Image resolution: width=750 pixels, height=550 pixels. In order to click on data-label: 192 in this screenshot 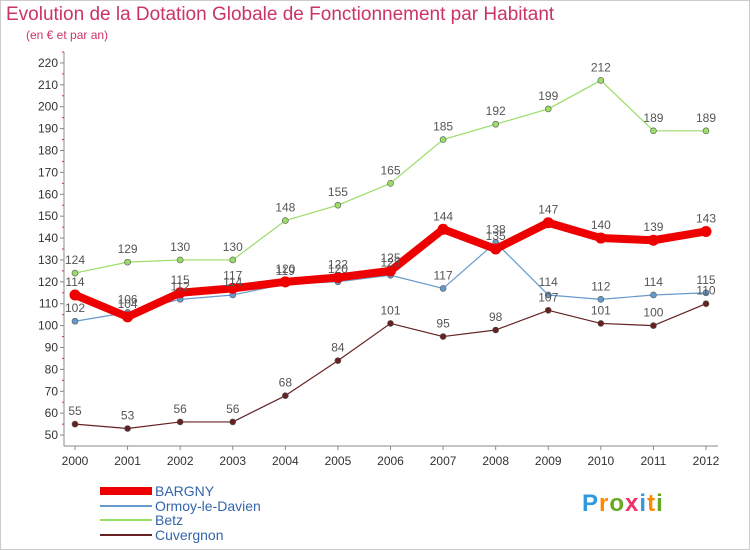, I will do `click(496, 111)`.